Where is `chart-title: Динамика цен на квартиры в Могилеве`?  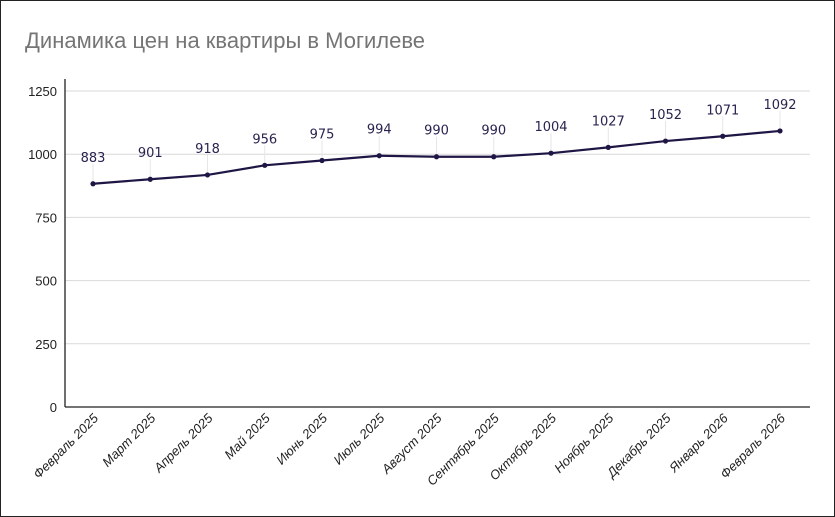
chart-title: Динамика цен на квартиры в Могилеве is located at coordinates (225, 40).